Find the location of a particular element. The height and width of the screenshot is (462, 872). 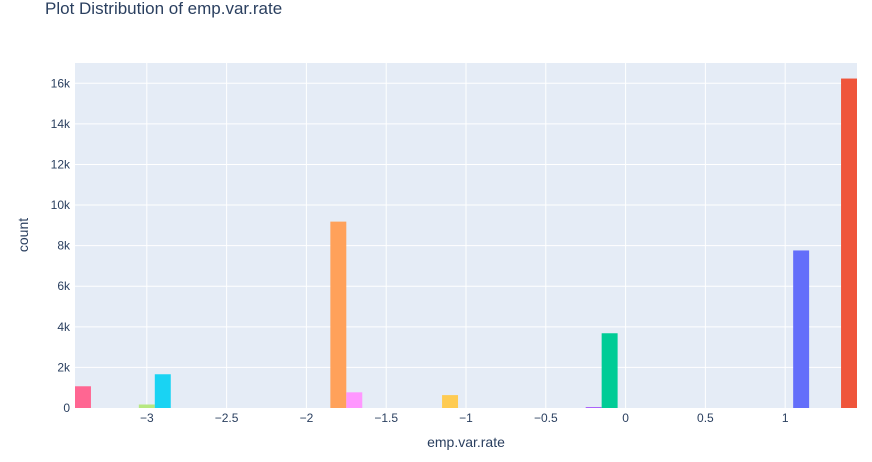

x-tick-label: −3 is located at coordinates (147, 418).